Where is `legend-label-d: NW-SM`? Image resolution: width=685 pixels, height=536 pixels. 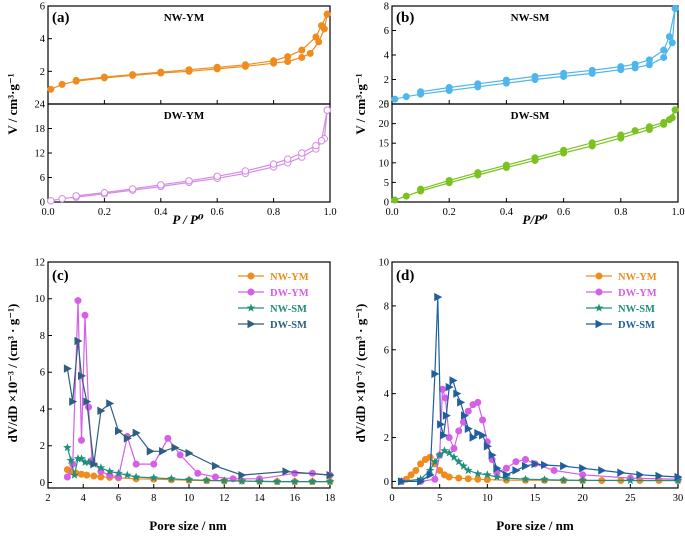
legend-label-d: NW-SM is located at coordinates (636, 309).